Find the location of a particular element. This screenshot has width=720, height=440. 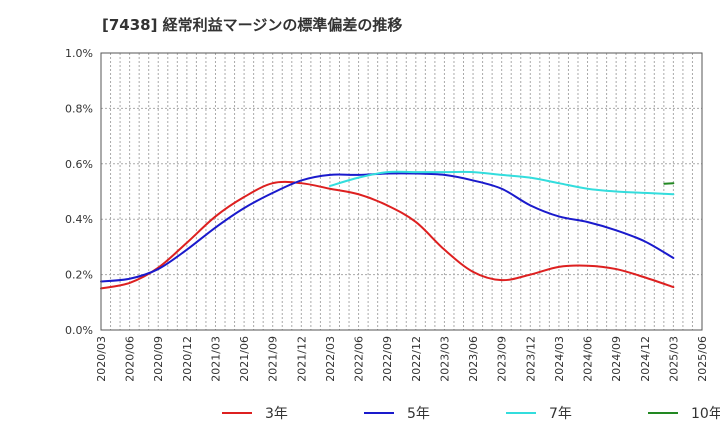

x-tick-label: 2020/03 is located at coordinates (101, 359).